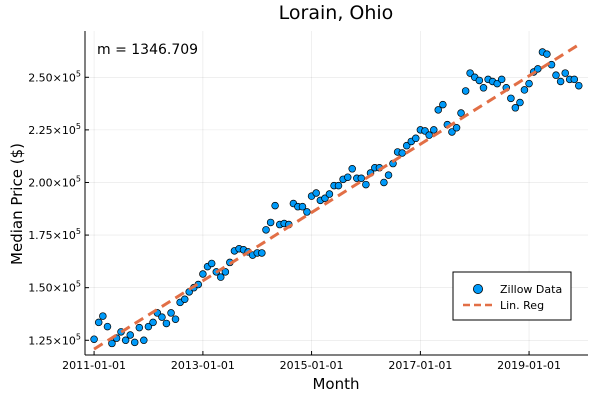 The height and width of the screenshot is (400, 600). I want to click on legend: Zillow Data Lin. Reg, so click(512, 296).